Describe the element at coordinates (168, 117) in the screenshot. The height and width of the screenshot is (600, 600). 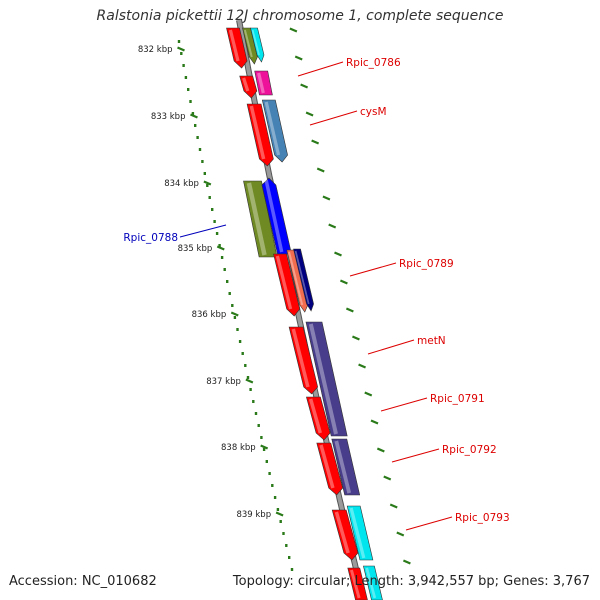
I see `tick-label: 833 kbp` at that location.